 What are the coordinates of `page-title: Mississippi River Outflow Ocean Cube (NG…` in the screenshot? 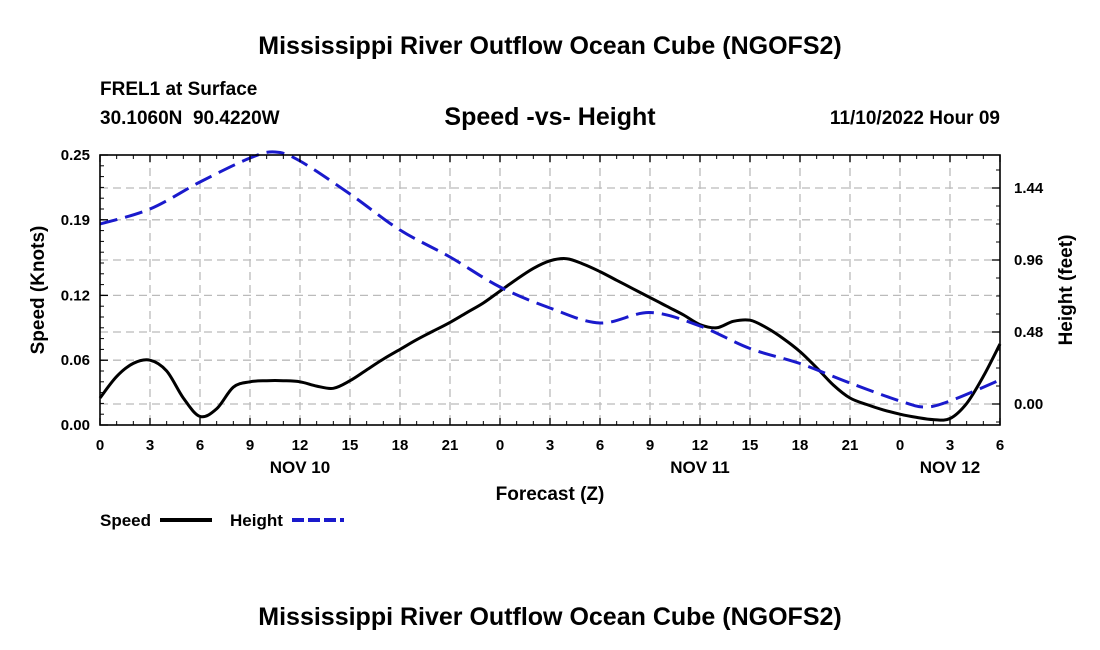 It's located at (549, 46).